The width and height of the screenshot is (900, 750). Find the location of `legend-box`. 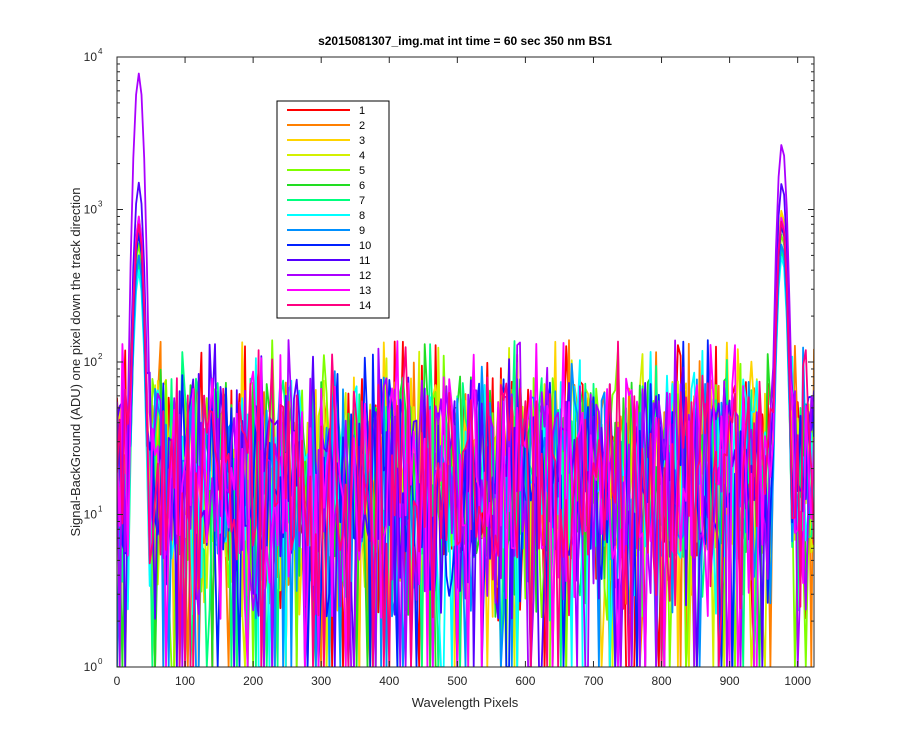

legend-box is located at coordinates (333, 209).